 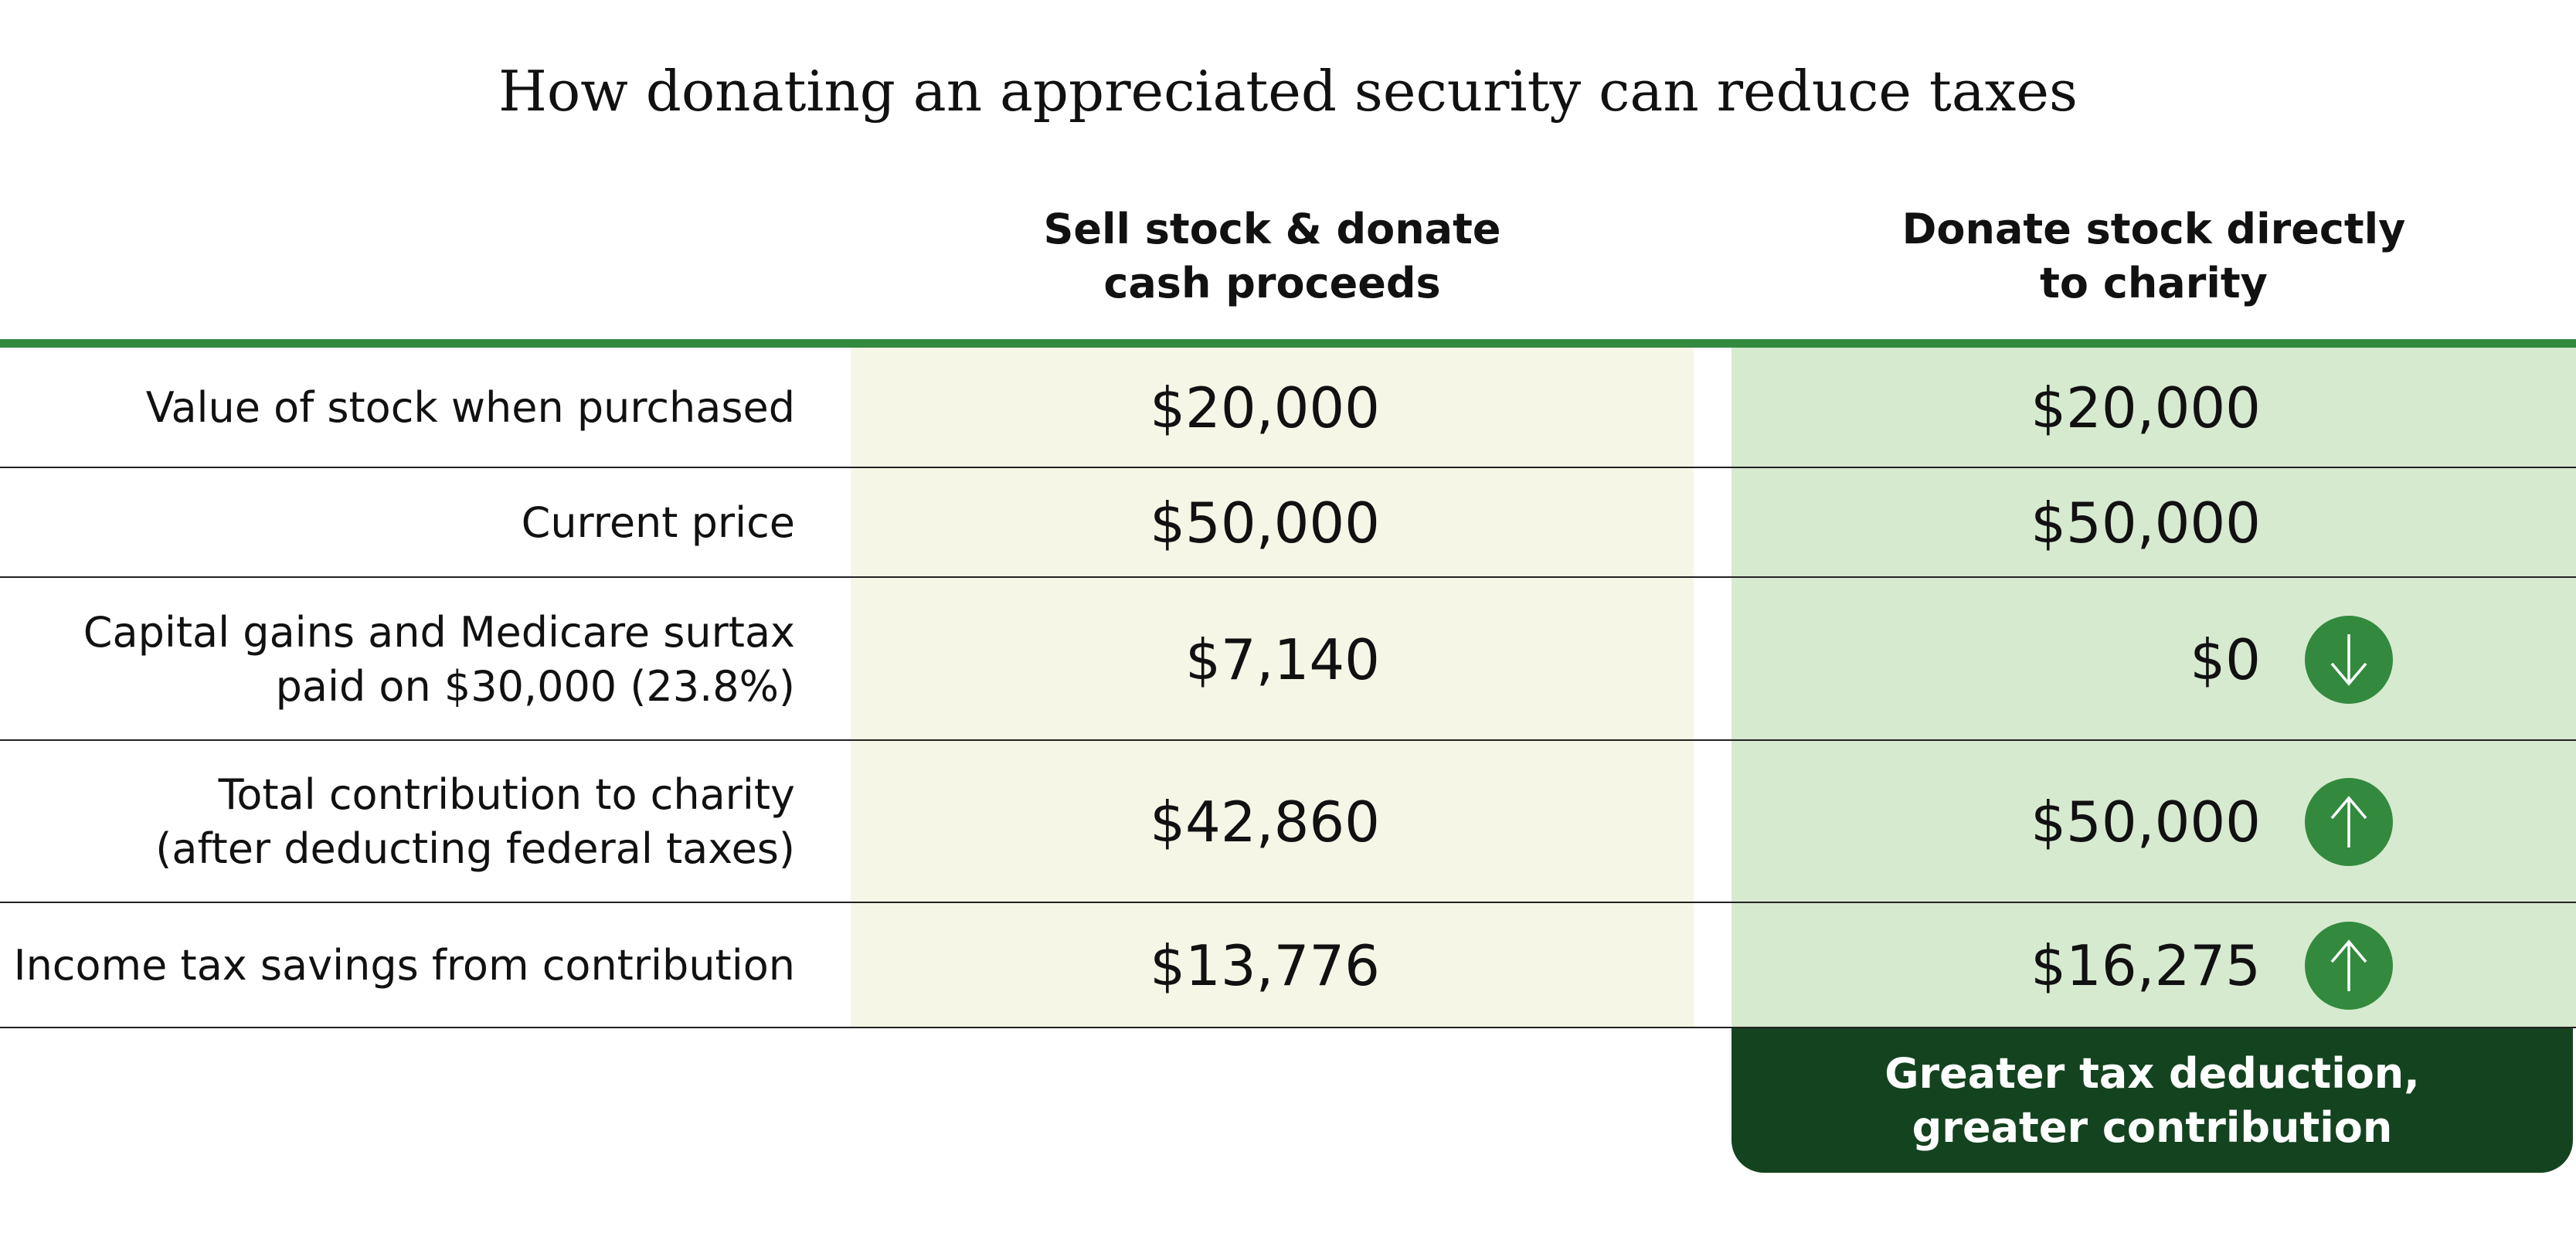 What do you see at coordinates (2146, 407) in the screenshot?
I see `donate-value: $20,000` at bounding box center [2146, 407].